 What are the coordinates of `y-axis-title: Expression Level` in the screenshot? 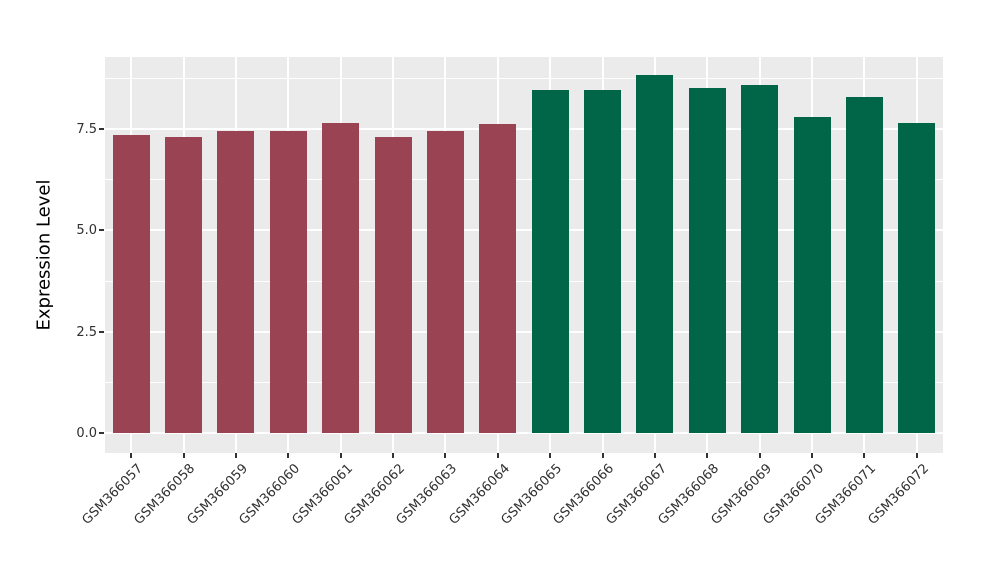 It's located at (44, 255).